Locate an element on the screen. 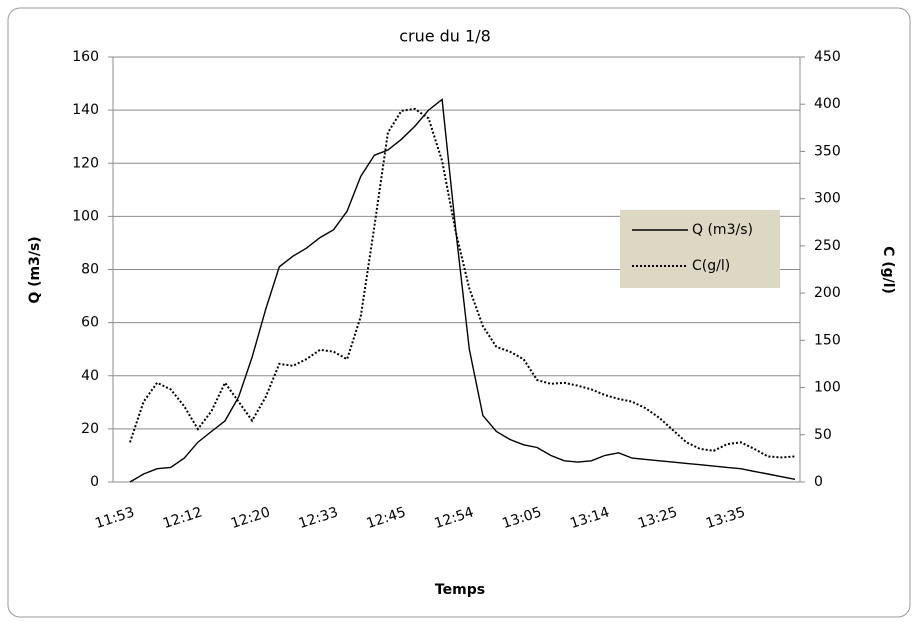 The image size is (919, 622). y-tick-label: 120 is located at coordinates (85, 163).